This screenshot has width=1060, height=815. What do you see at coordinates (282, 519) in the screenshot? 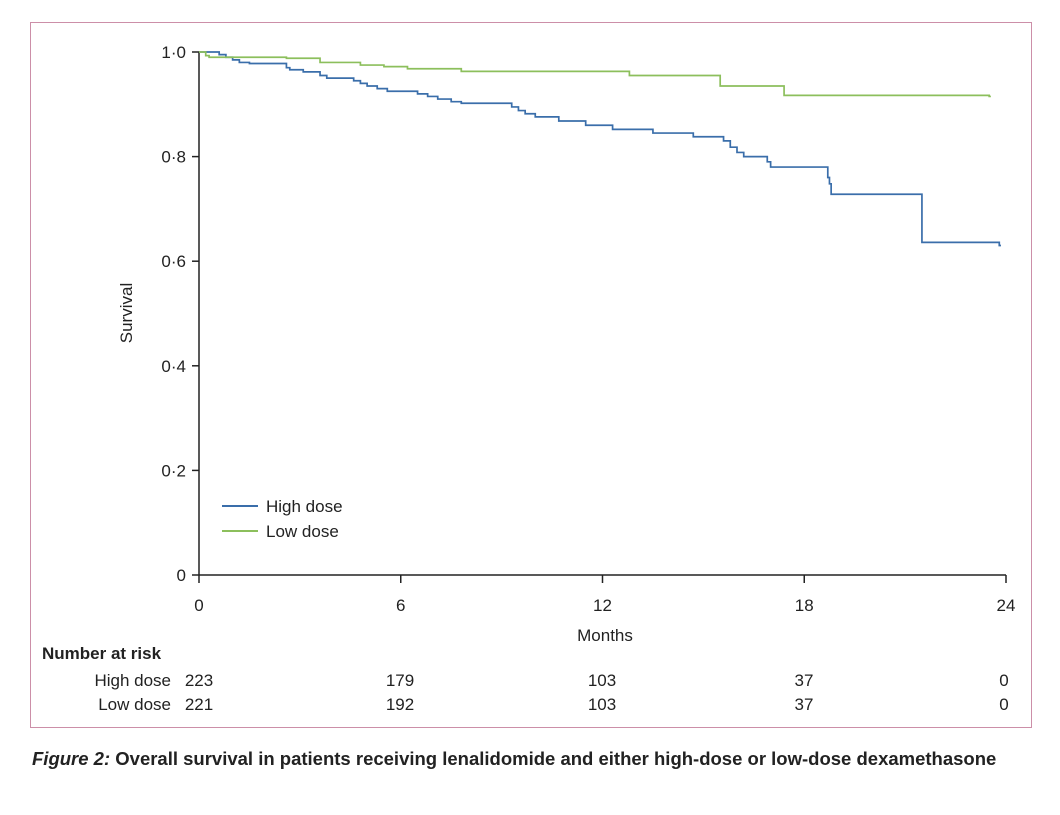
I see `legend: High dose Low dose` at bounding box center [282, 519].